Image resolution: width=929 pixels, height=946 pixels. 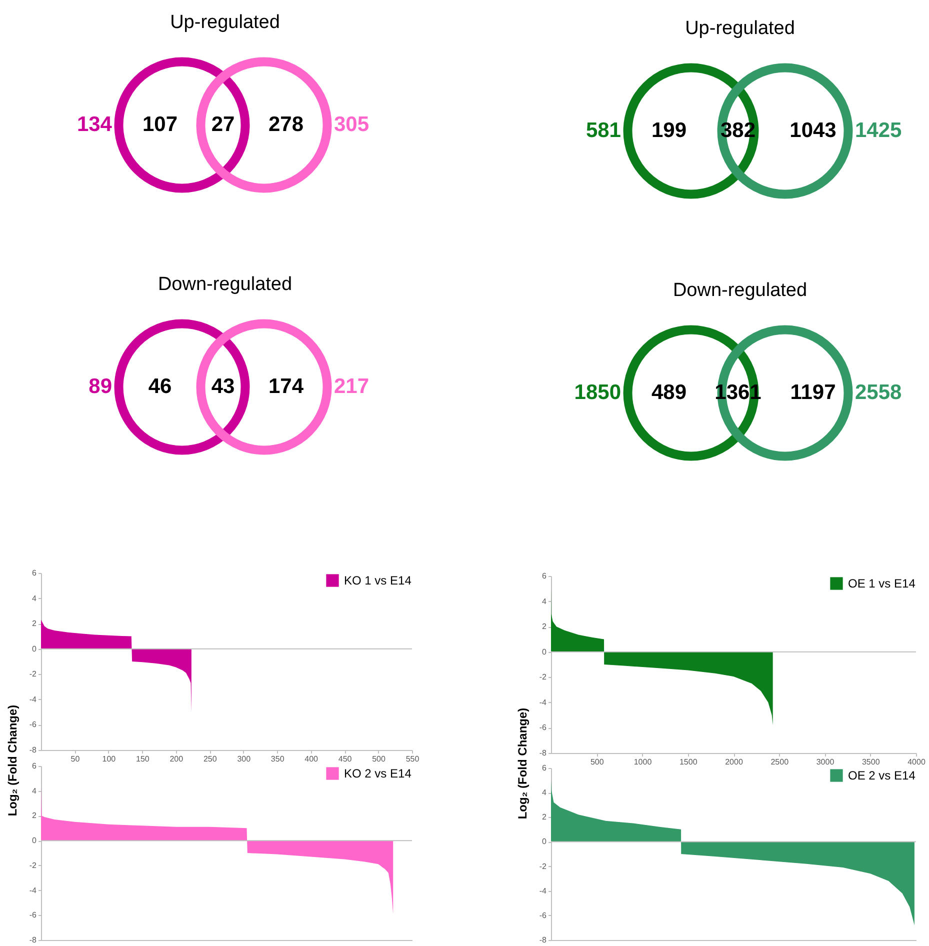 I want to click on data-label: 305, so click(x=352, y=124).